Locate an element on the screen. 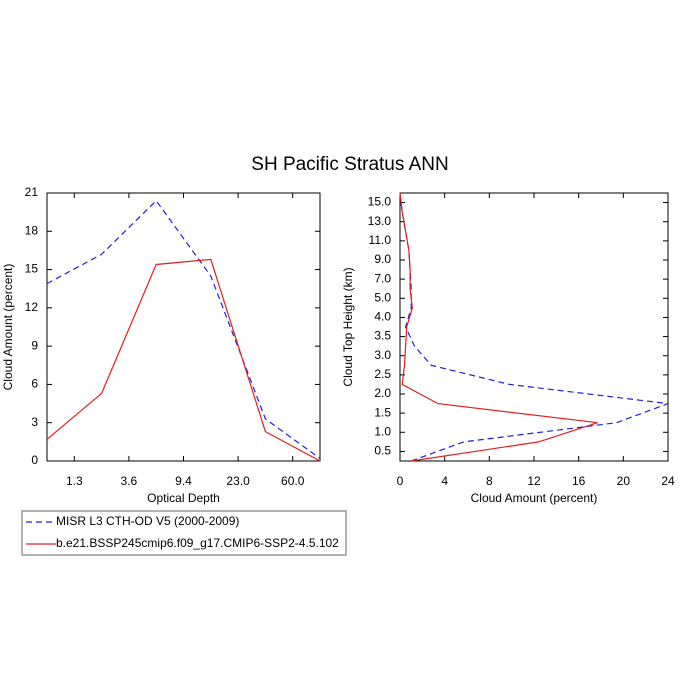 Image resolution: width=700 pixels, height=700 pixels. y-tick-label: 12 is located at coordinates (32, 307).